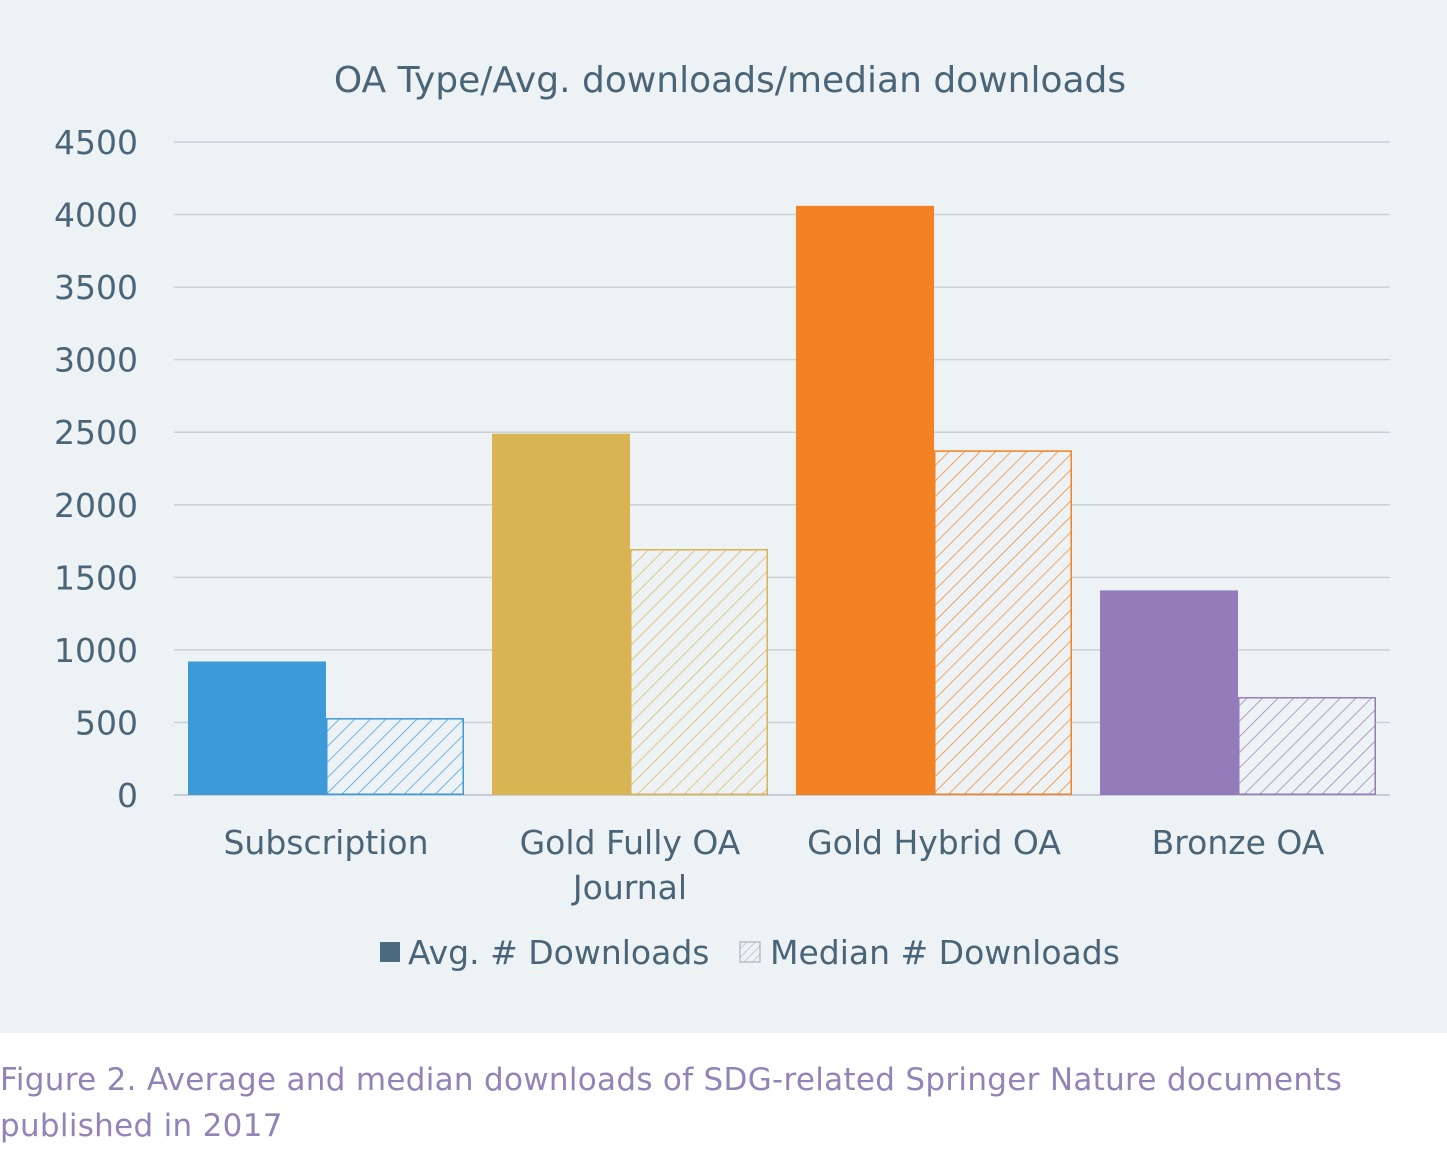 The width and height of the screenshot is (1447, 1154). Describe the element at coordinates (629, 887) in the screenshot. I see `x-category-label: Journal` at that location.